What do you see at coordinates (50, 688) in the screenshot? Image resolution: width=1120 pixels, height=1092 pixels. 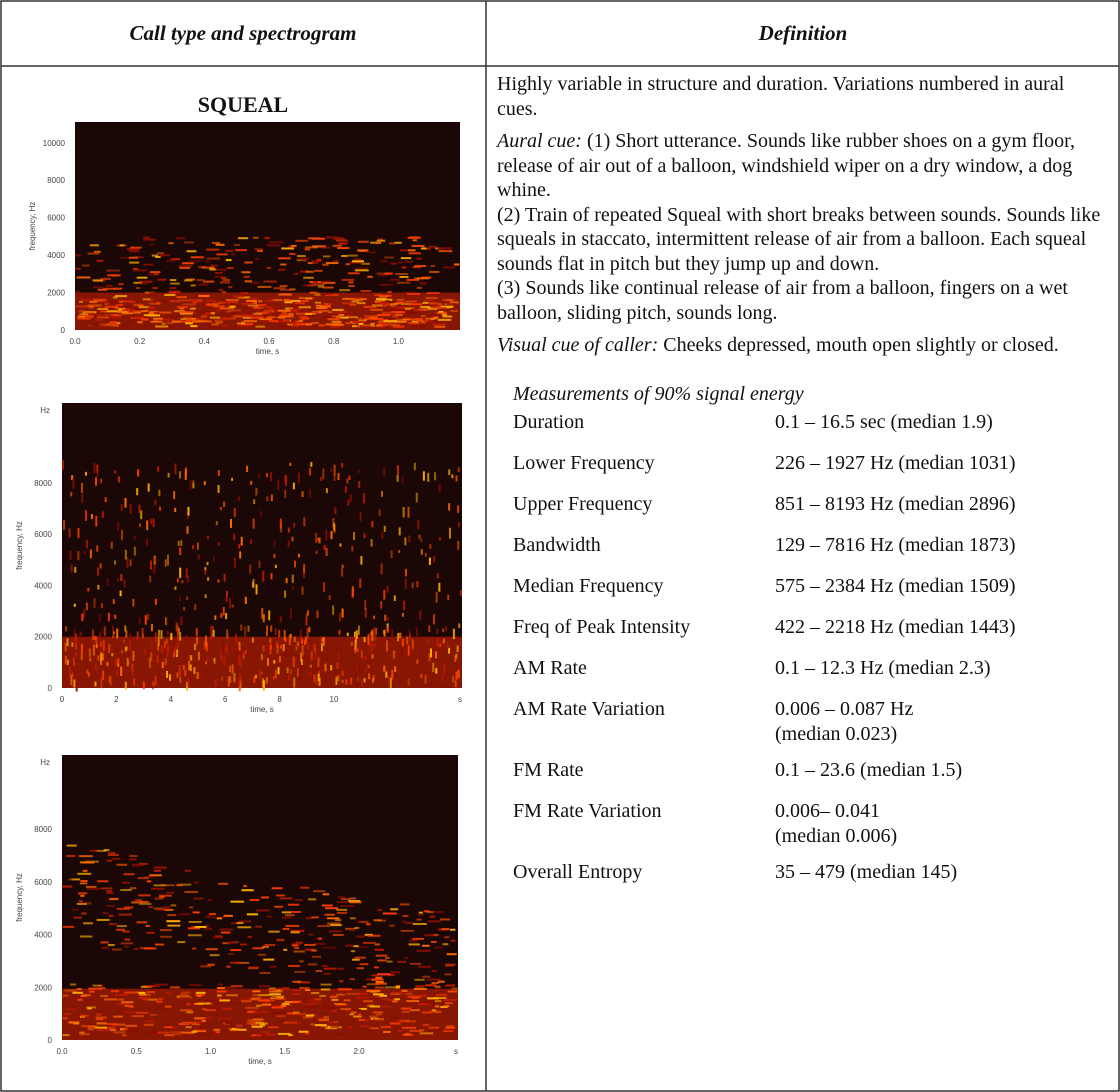 I see `y-tick-label: 0` at bounding box center [50, 688].